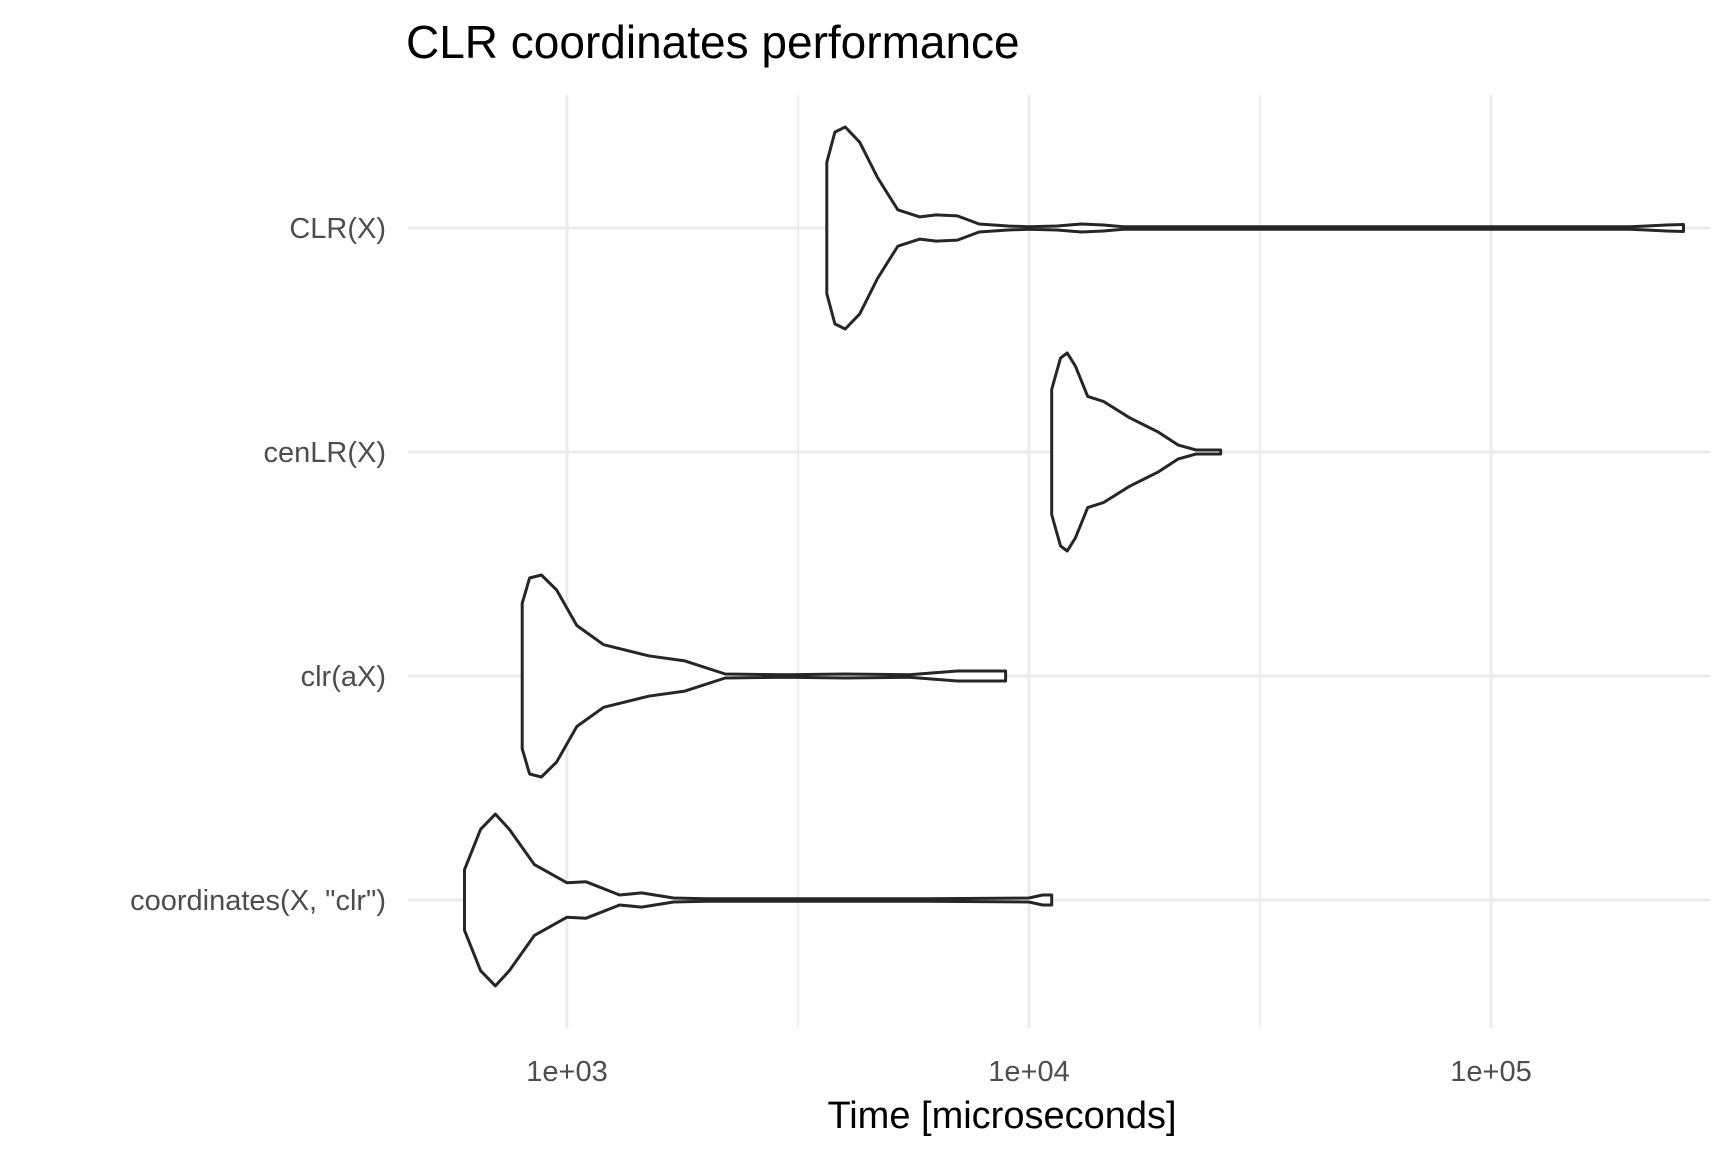 Image resolution: width=1728 pixels, height=1152 pixels. I want to click on x-tick-label-1: 1e+04, so click(1028, 1072).